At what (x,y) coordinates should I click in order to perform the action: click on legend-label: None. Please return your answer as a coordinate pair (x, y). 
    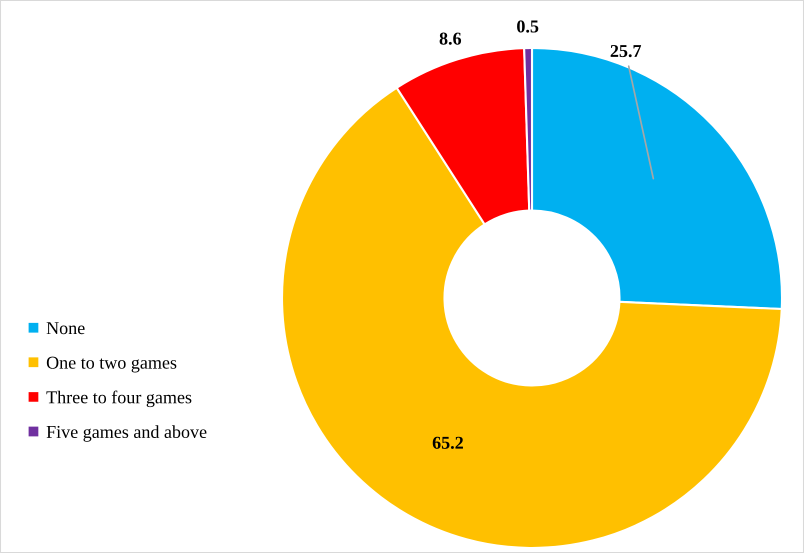
    Looking at the image, I should click on (65, 328).